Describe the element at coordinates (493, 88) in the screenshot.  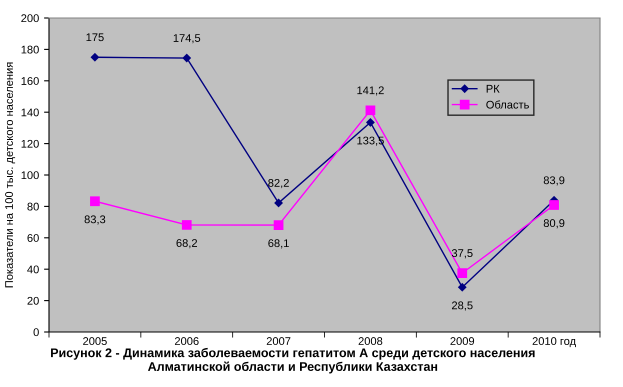
I see `legend-label: РК` at that location.